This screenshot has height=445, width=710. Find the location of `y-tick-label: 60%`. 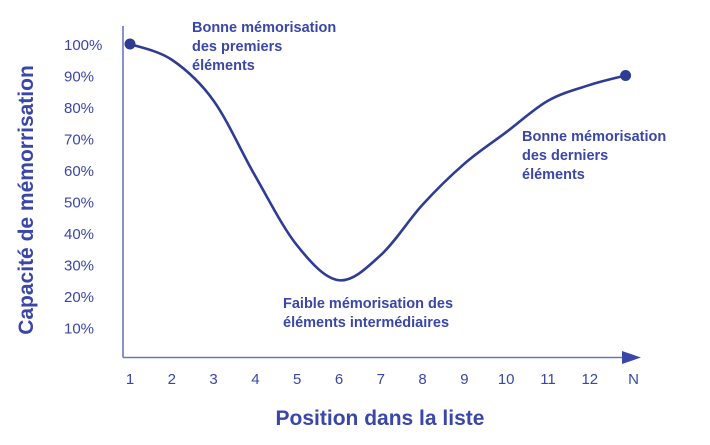

y-tick-label: 60% is located at coordinates (79, 171).